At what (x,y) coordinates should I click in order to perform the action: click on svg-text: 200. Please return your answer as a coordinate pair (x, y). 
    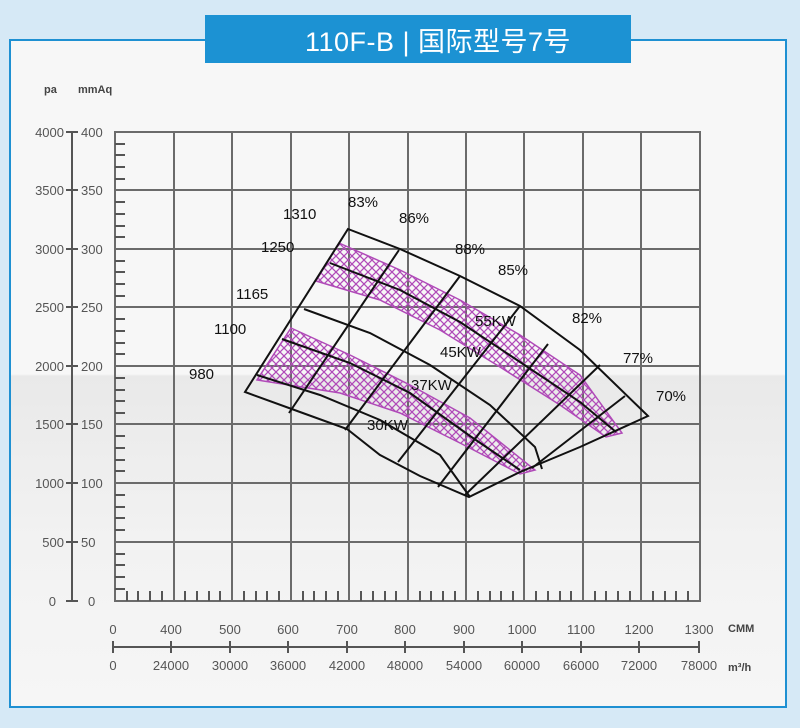
    Looking at the image, I should click on (92, 366).